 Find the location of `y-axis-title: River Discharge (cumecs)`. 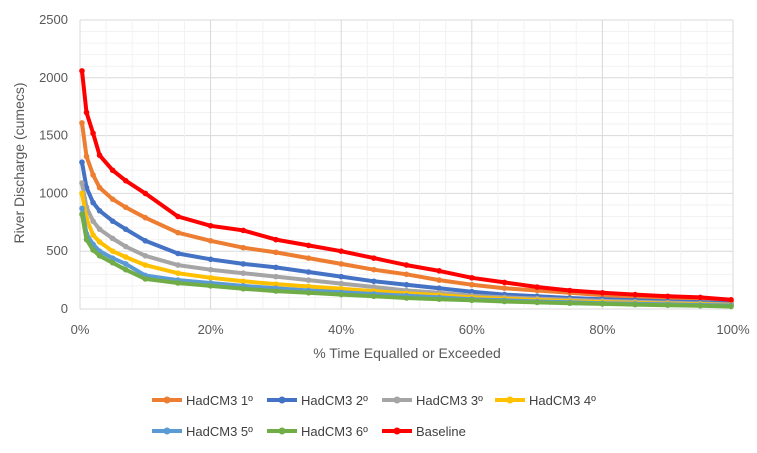

y-axis-title: River Discharge (cumecs) is located at coordinates (19, 162).